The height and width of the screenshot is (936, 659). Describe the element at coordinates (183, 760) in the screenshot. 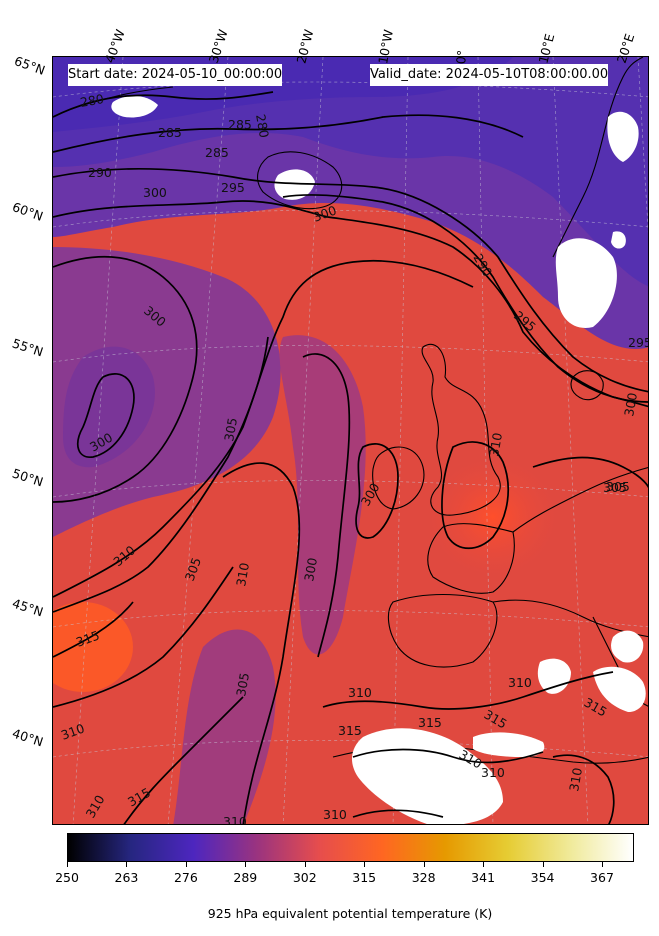

I see `contour-315-south` at that location.